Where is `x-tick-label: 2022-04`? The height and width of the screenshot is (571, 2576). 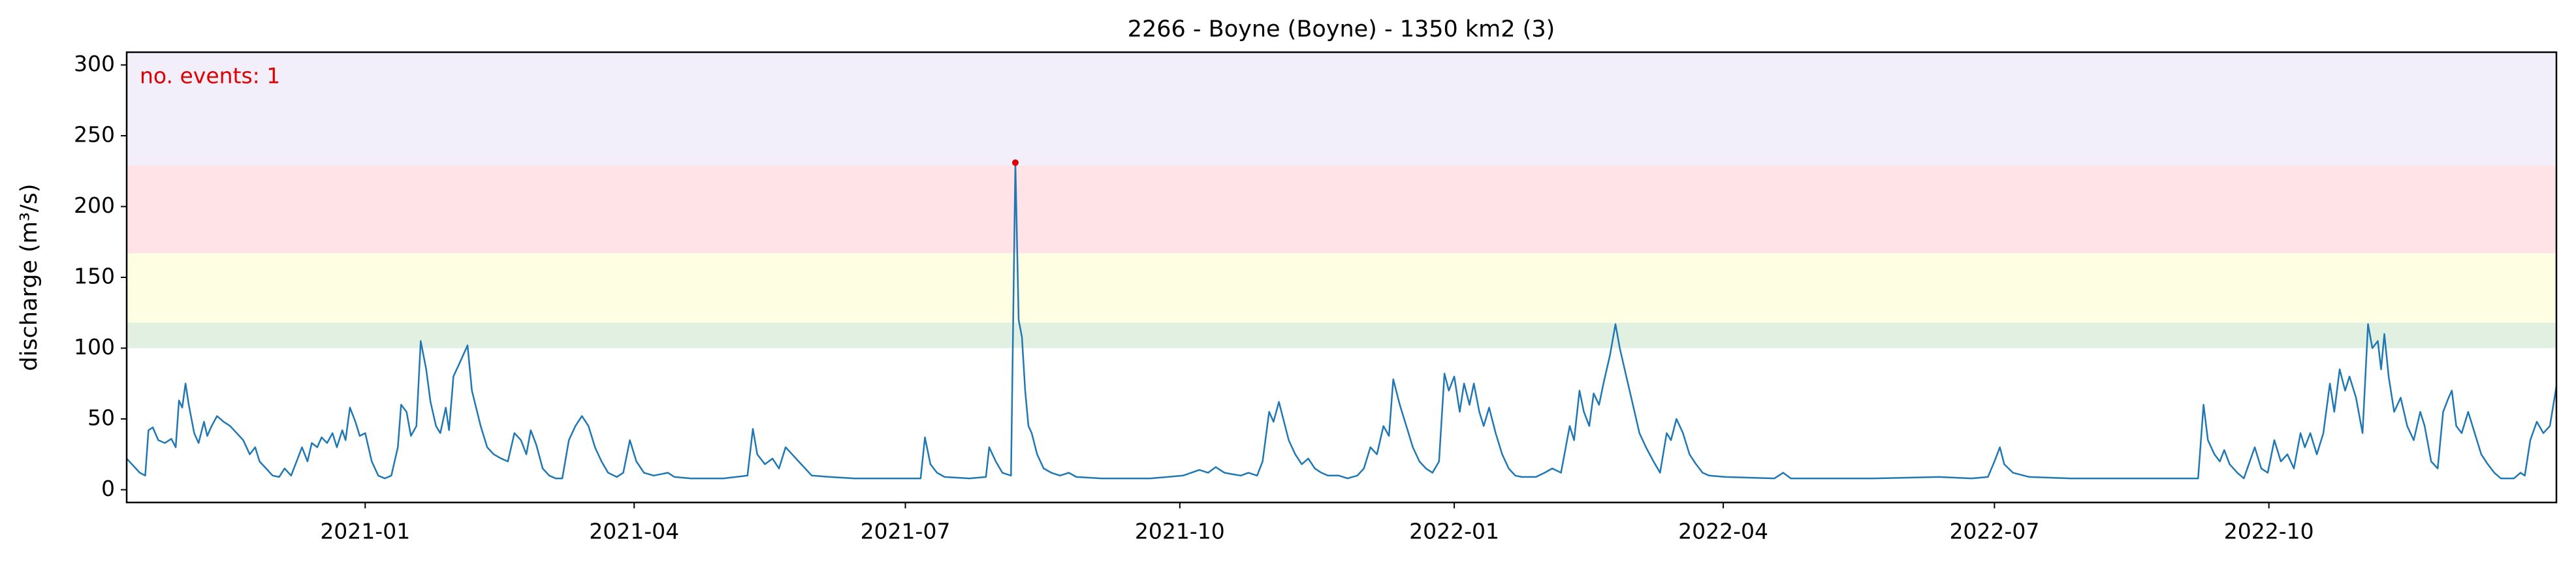 x-tick-label: 2022-04 is located at coordinates (1723, 531).